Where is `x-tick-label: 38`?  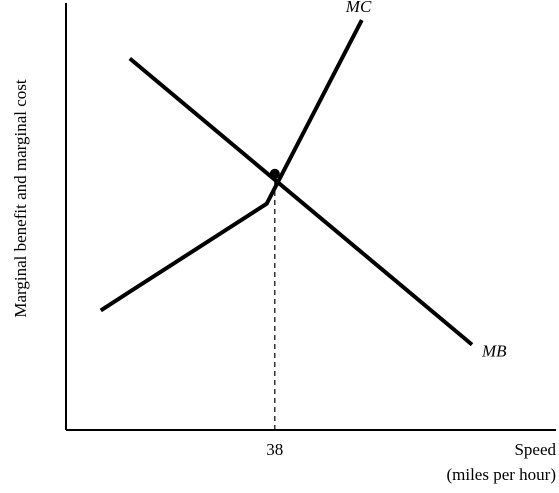
x-tick-label: 38 is located at coordinates (274, 449).